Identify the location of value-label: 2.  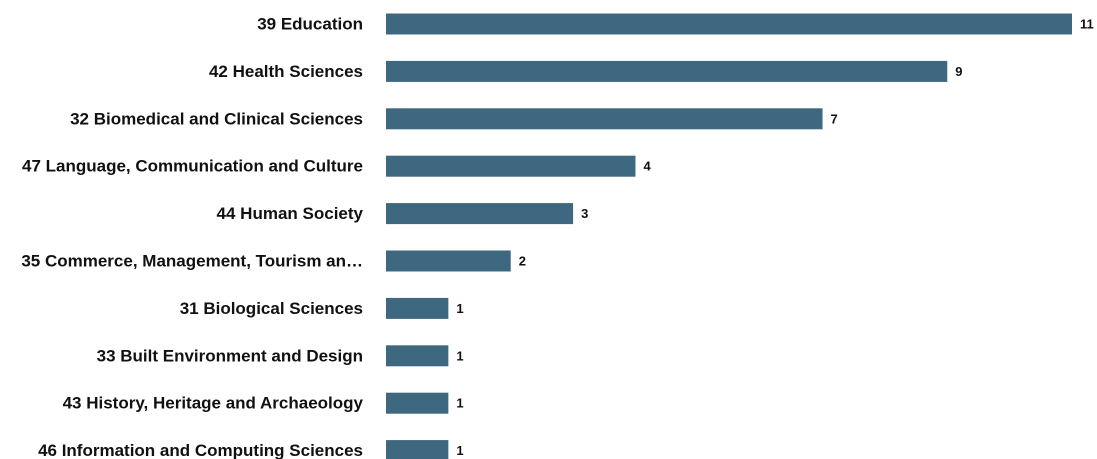
(522, 261).